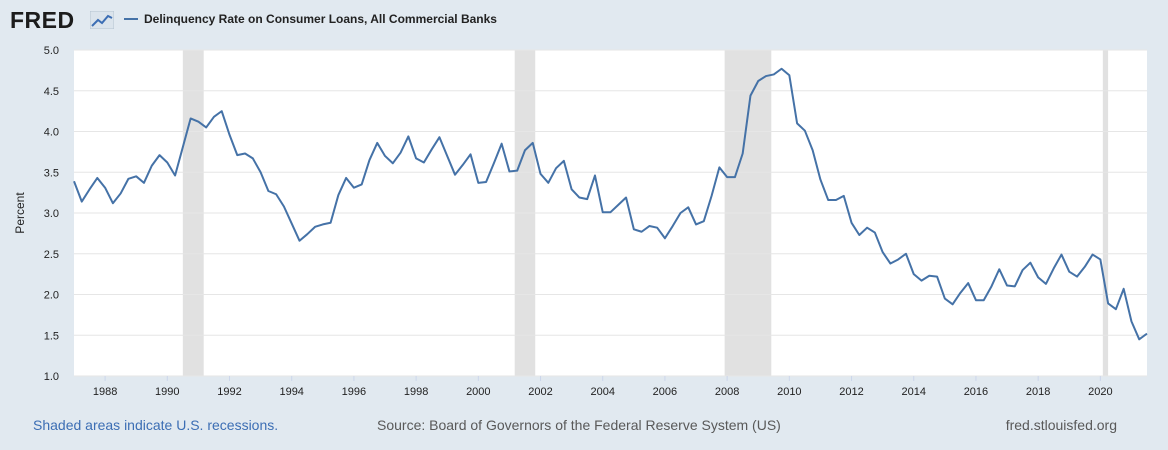 The height and width of the screenshot is (450, 1168). Describe the element at coordinates (20, 213) in the screenshot. I see `y-axis-label: Percent` at that location.